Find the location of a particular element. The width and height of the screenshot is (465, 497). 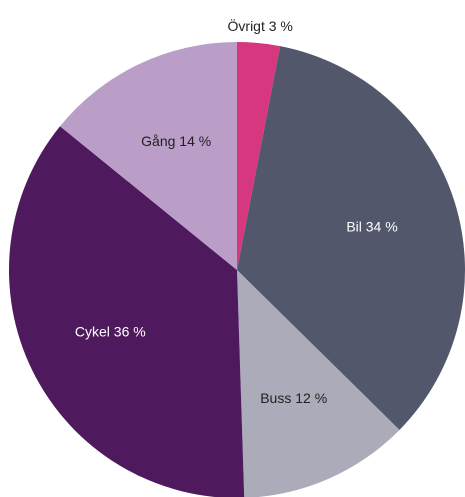

pie-slice-ovrigt is located at coordinates (259, 156).